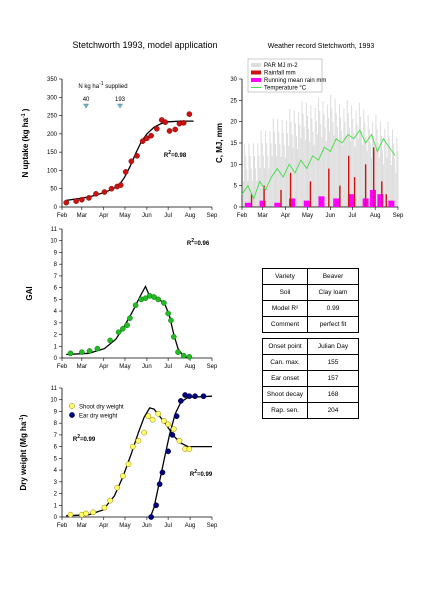  What do you see at coordinates (86, 106) in the screenshot?
I see `fertilizer-arrow-icon` at bounding box center [86, 106].